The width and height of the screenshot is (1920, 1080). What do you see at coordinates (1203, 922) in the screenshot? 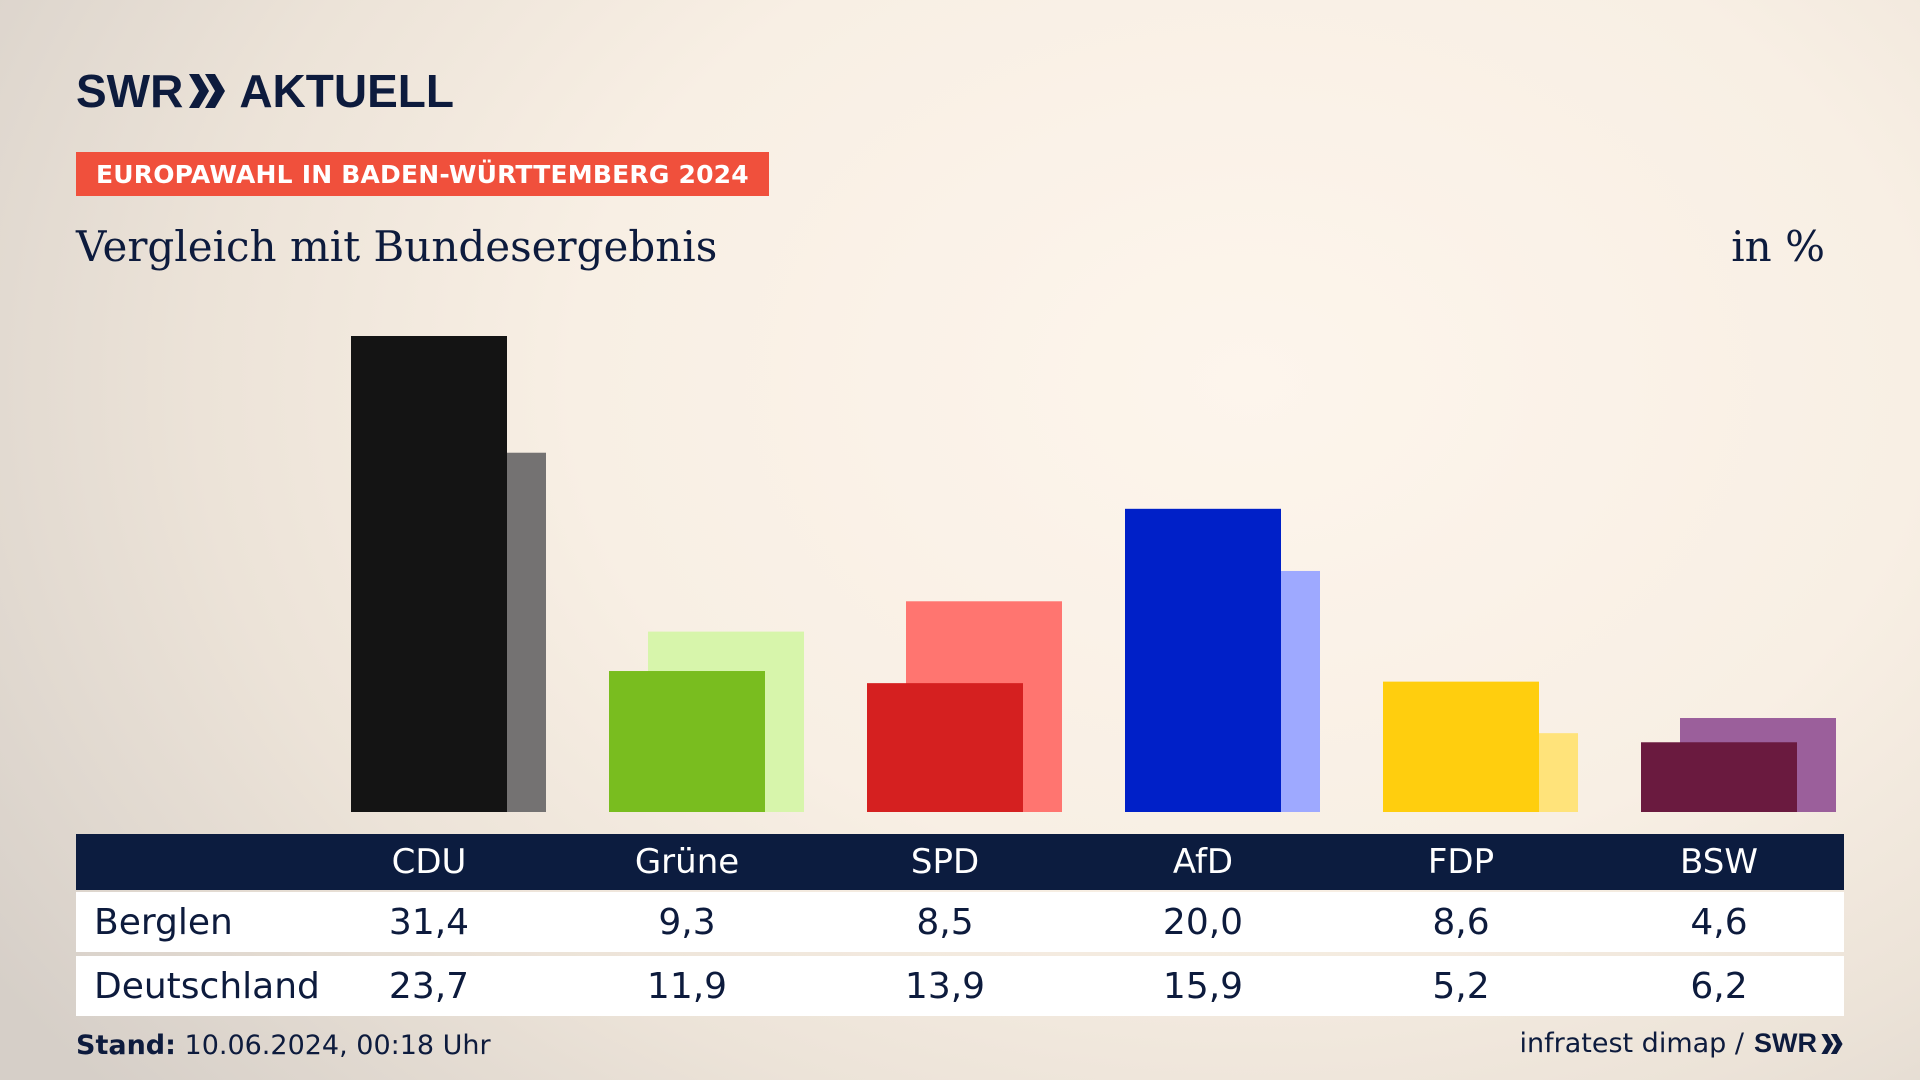
I see `value-berglen-afd: 20,0` at bounding box center [1203, 922].